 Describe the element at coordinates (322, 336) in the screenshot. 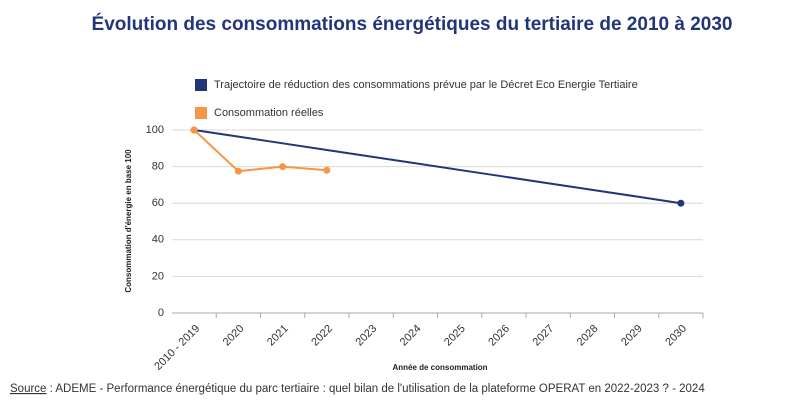

I see `x-tick-label: 2022` at that location.